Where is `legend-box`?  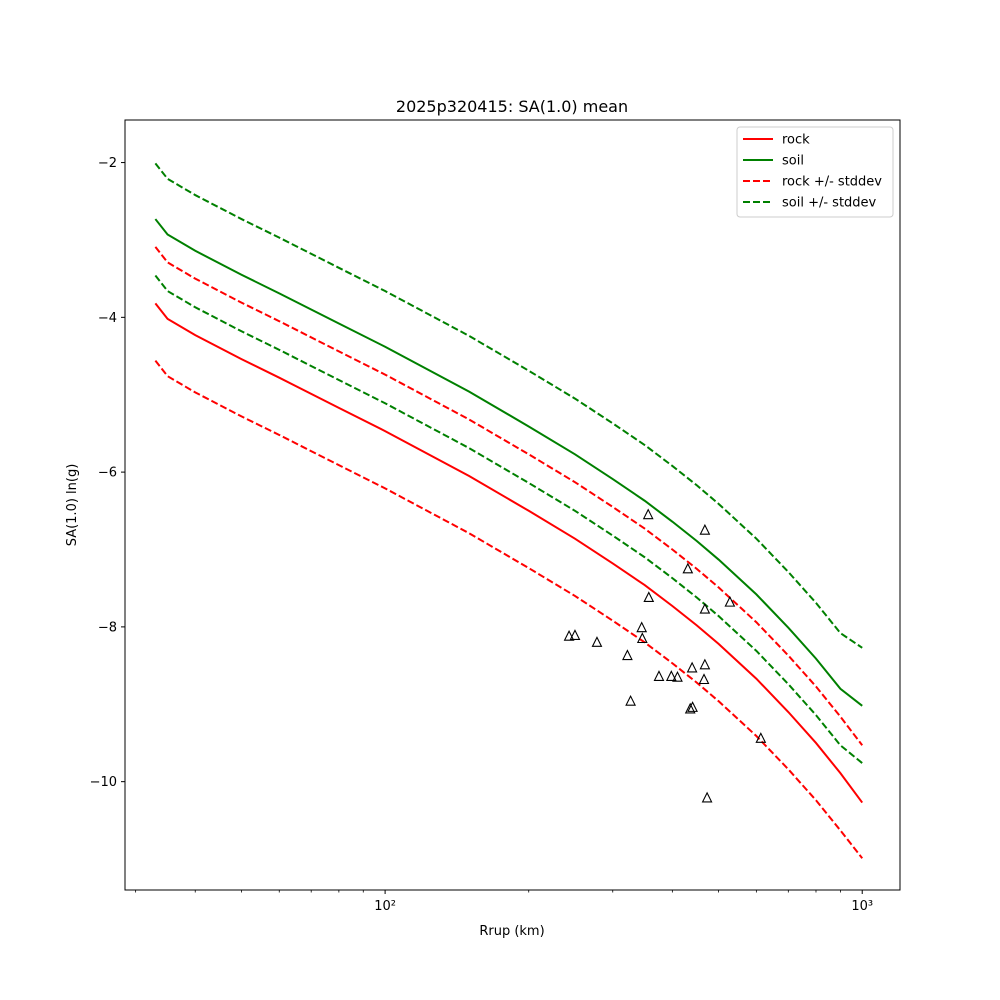
legend-box is located at coordinates (815, 172).